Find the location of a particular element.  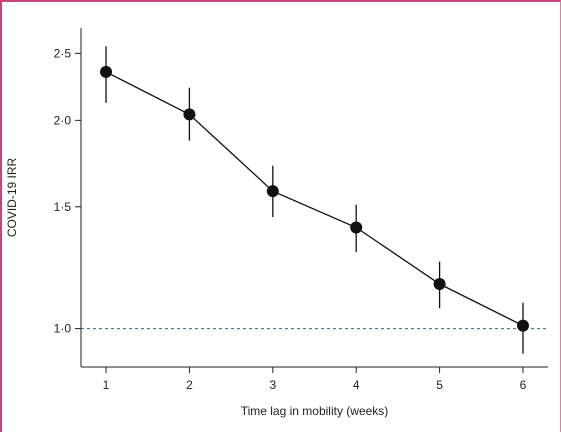

x-ticks: 1 2 3 4 5 6 is located at coordinates (315, 379).